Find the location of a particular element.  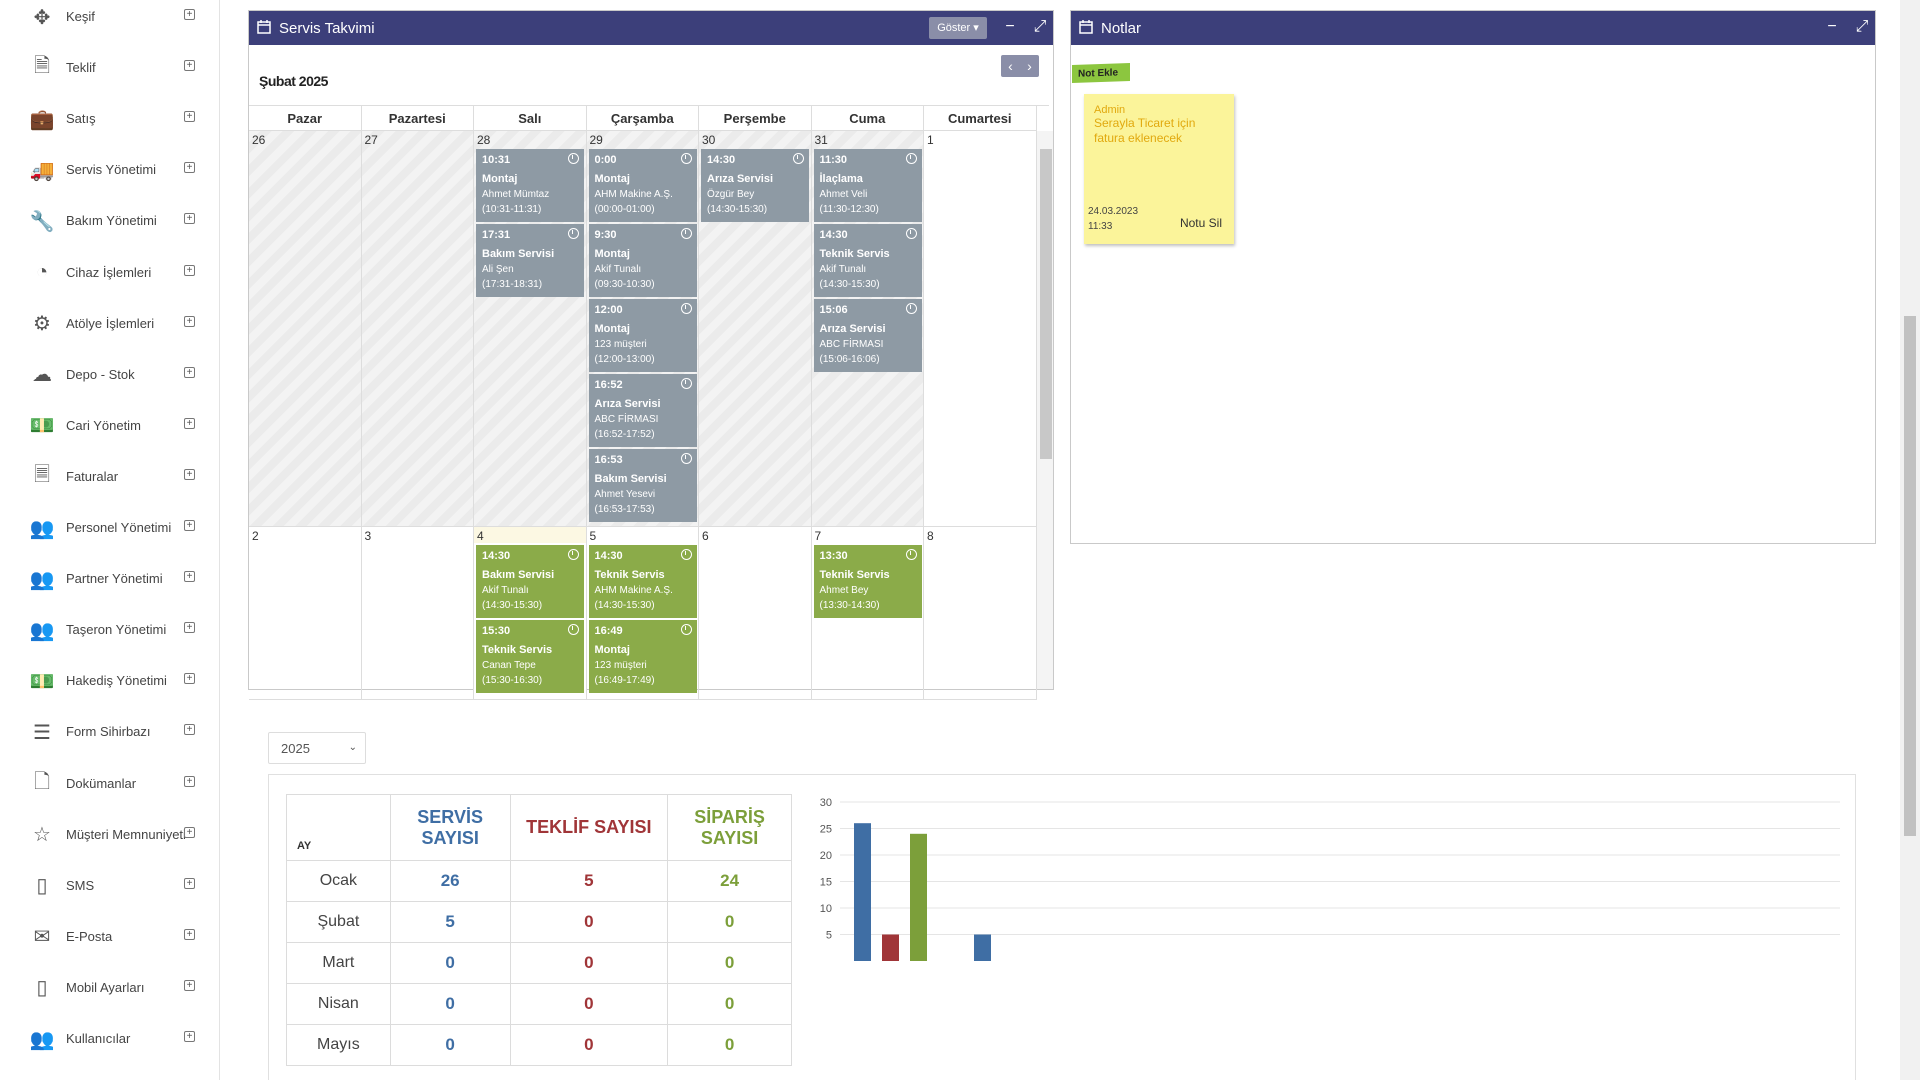

calendar-day-cell: 26 is located at coordinates (305, 329).